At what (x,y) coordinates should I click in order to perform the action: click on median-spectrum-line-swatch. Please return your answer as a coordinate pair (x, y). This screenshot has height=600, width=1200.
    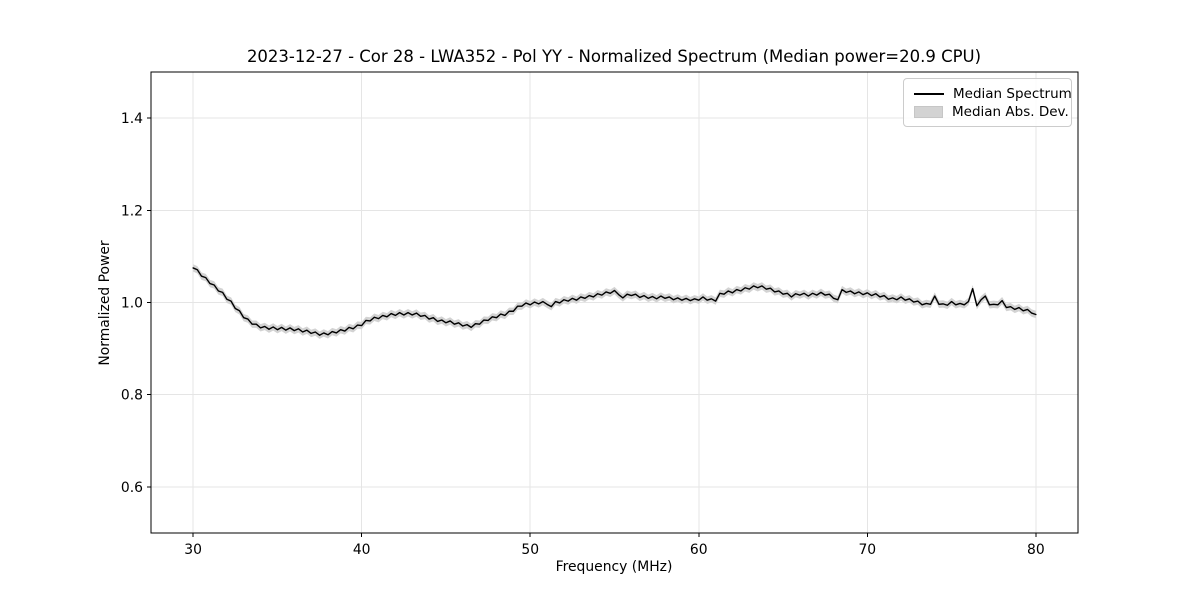
    Looking at the image, I should click on (929, 94).